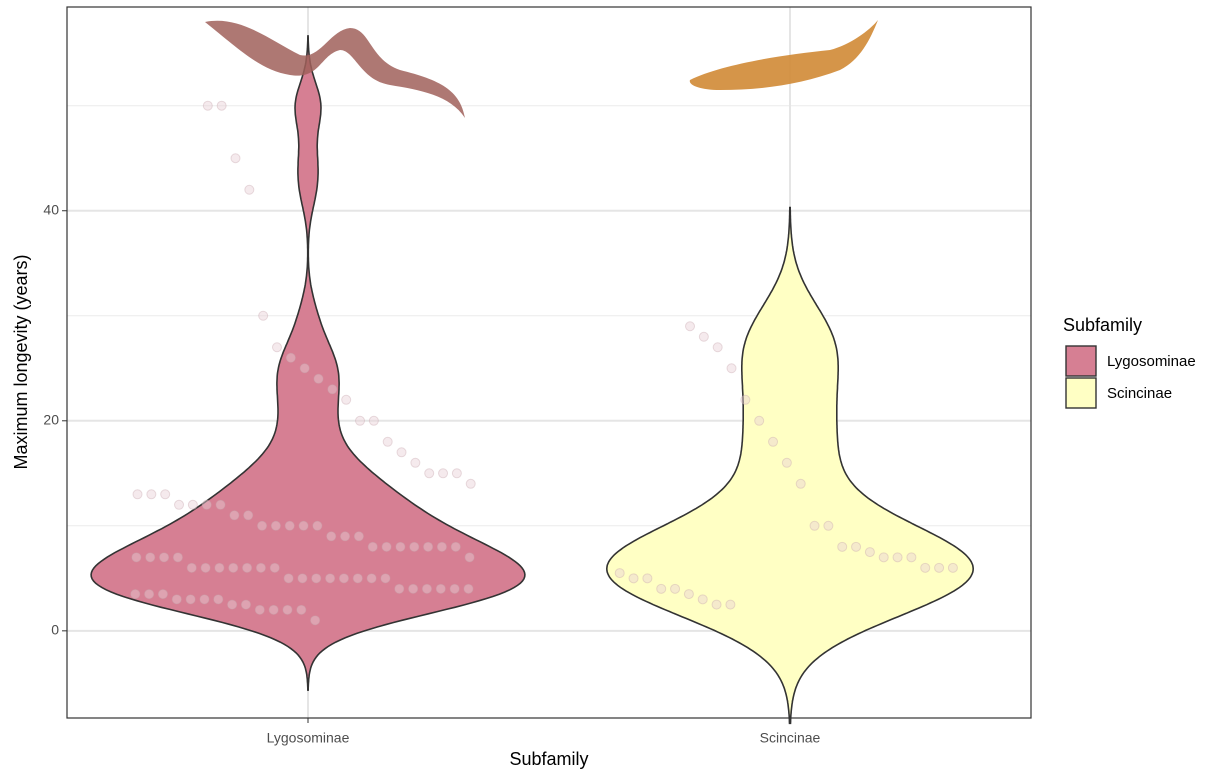  What do you see at coordinates (1102, 325) in the screenshot?
I see `legend-title: Subfamily` at bounding box center [1102, 325].